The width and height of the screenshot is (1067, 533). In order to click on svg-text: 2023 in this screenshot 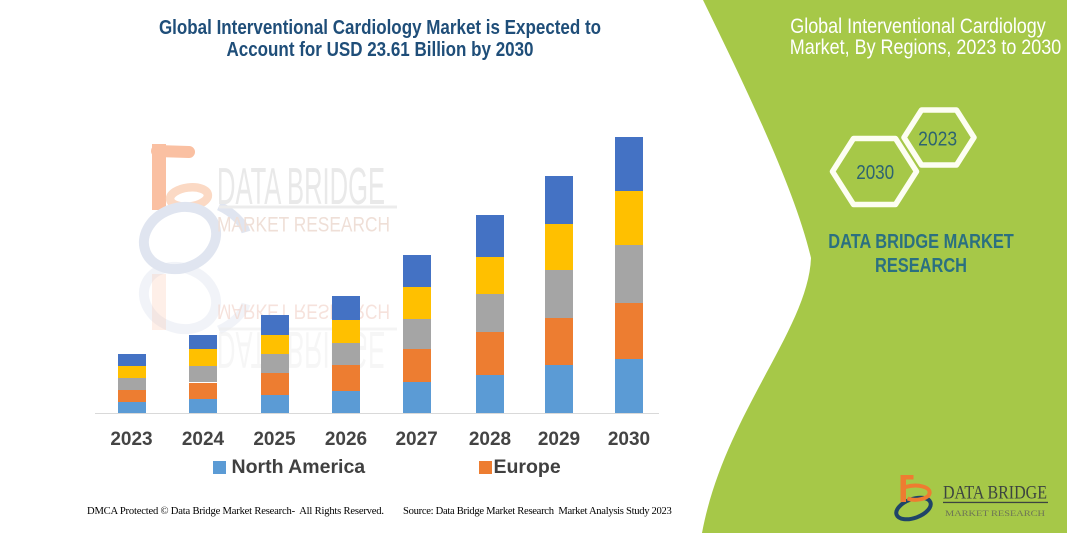, I will do `click(937, 140)`.